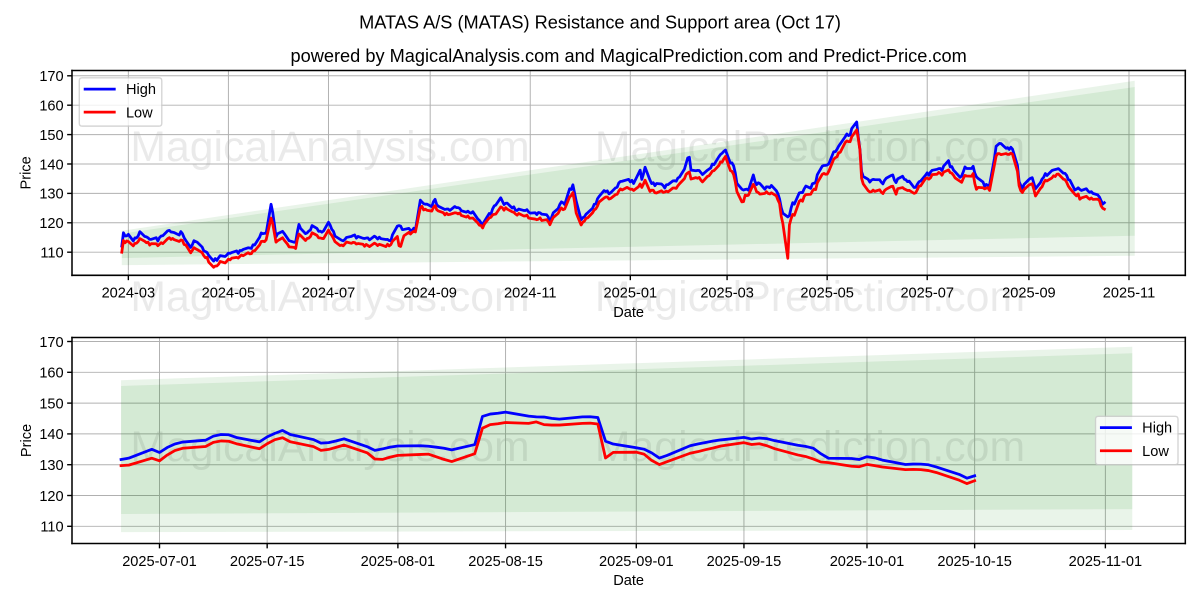  Describe the element at coordinates (1029, 294) in the screenshot. I see `svg-text: 2025-09` at that location.